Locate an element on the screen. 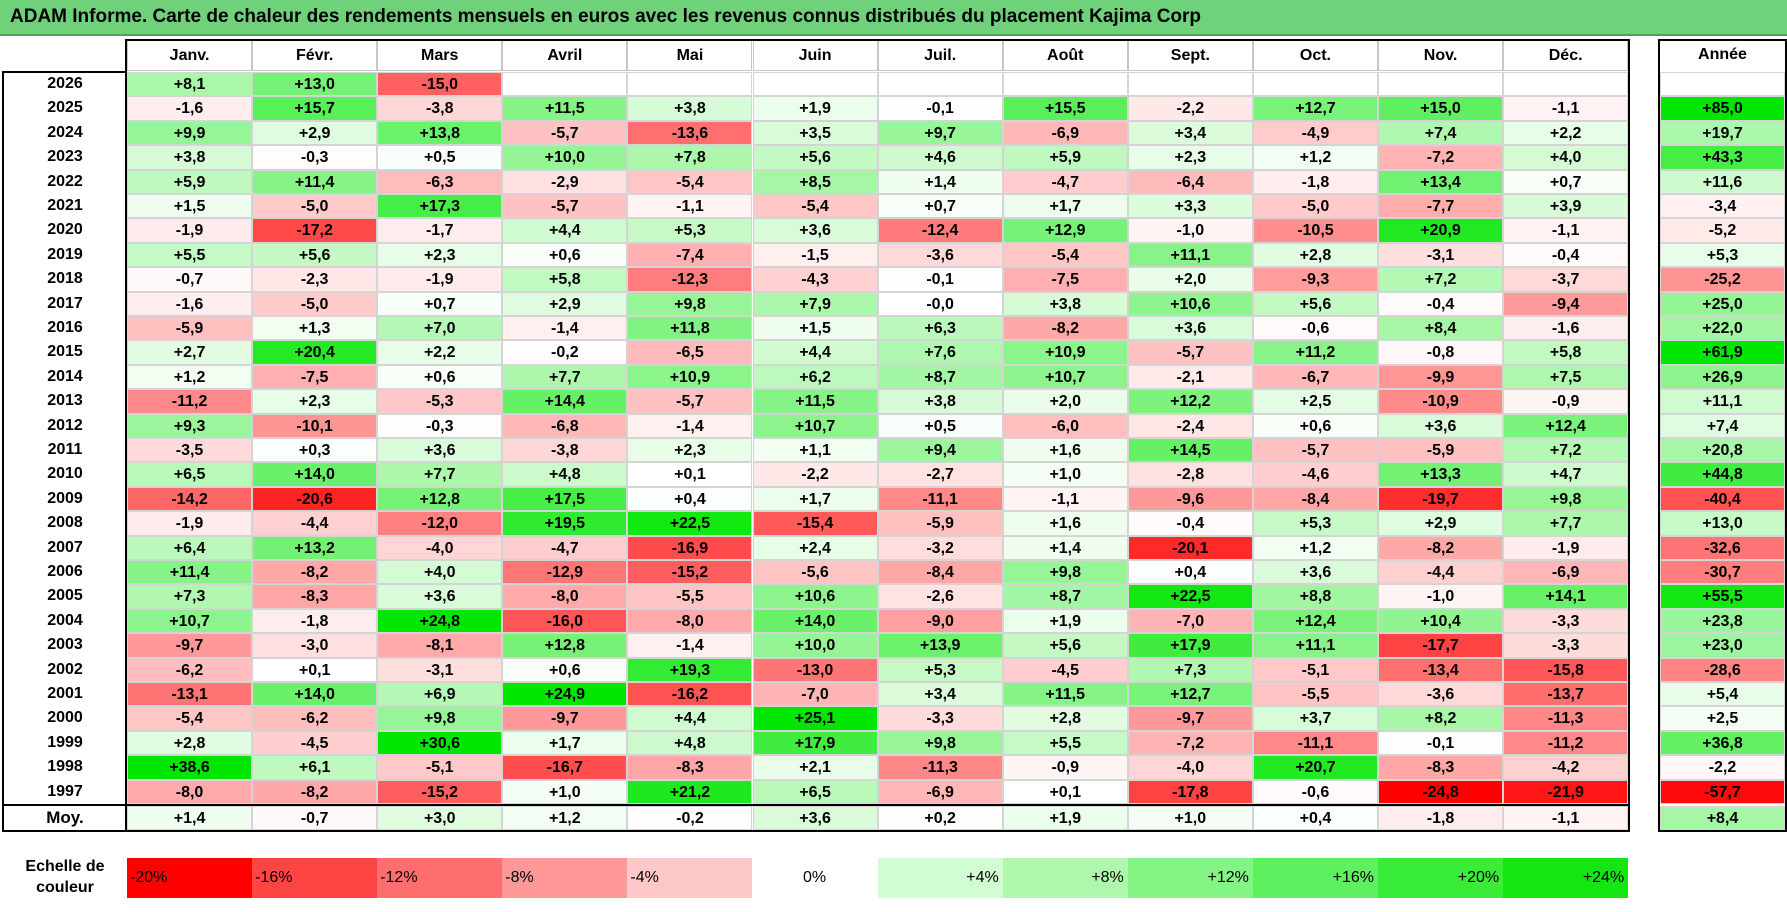 The image size is (1787, 912). year-label: 2005 is located at coordinates (65, 596).